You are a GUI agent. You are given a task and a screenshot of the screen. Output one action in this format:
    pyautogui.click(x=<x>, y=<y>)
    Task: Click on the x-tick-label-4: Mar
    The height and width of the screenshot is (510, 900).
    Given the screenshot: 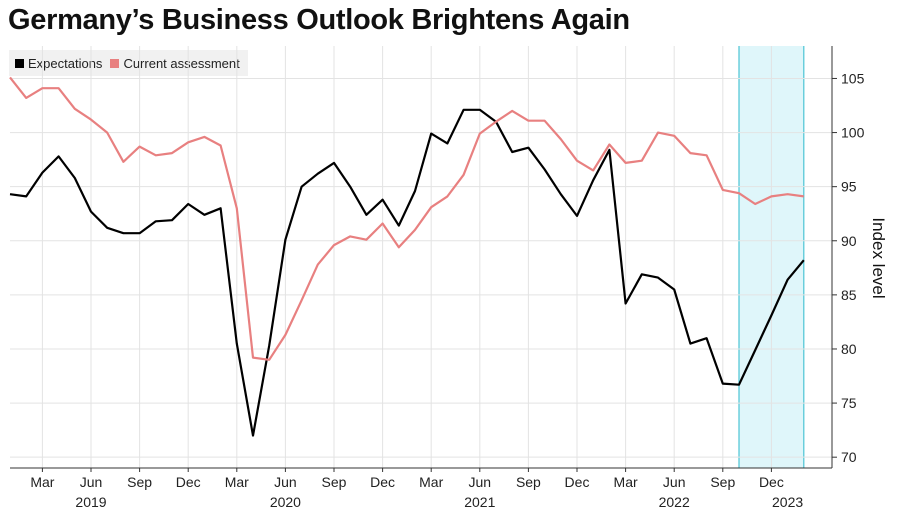 What is the action you would take?
    pyautogui.click(x=237, y=482)
    